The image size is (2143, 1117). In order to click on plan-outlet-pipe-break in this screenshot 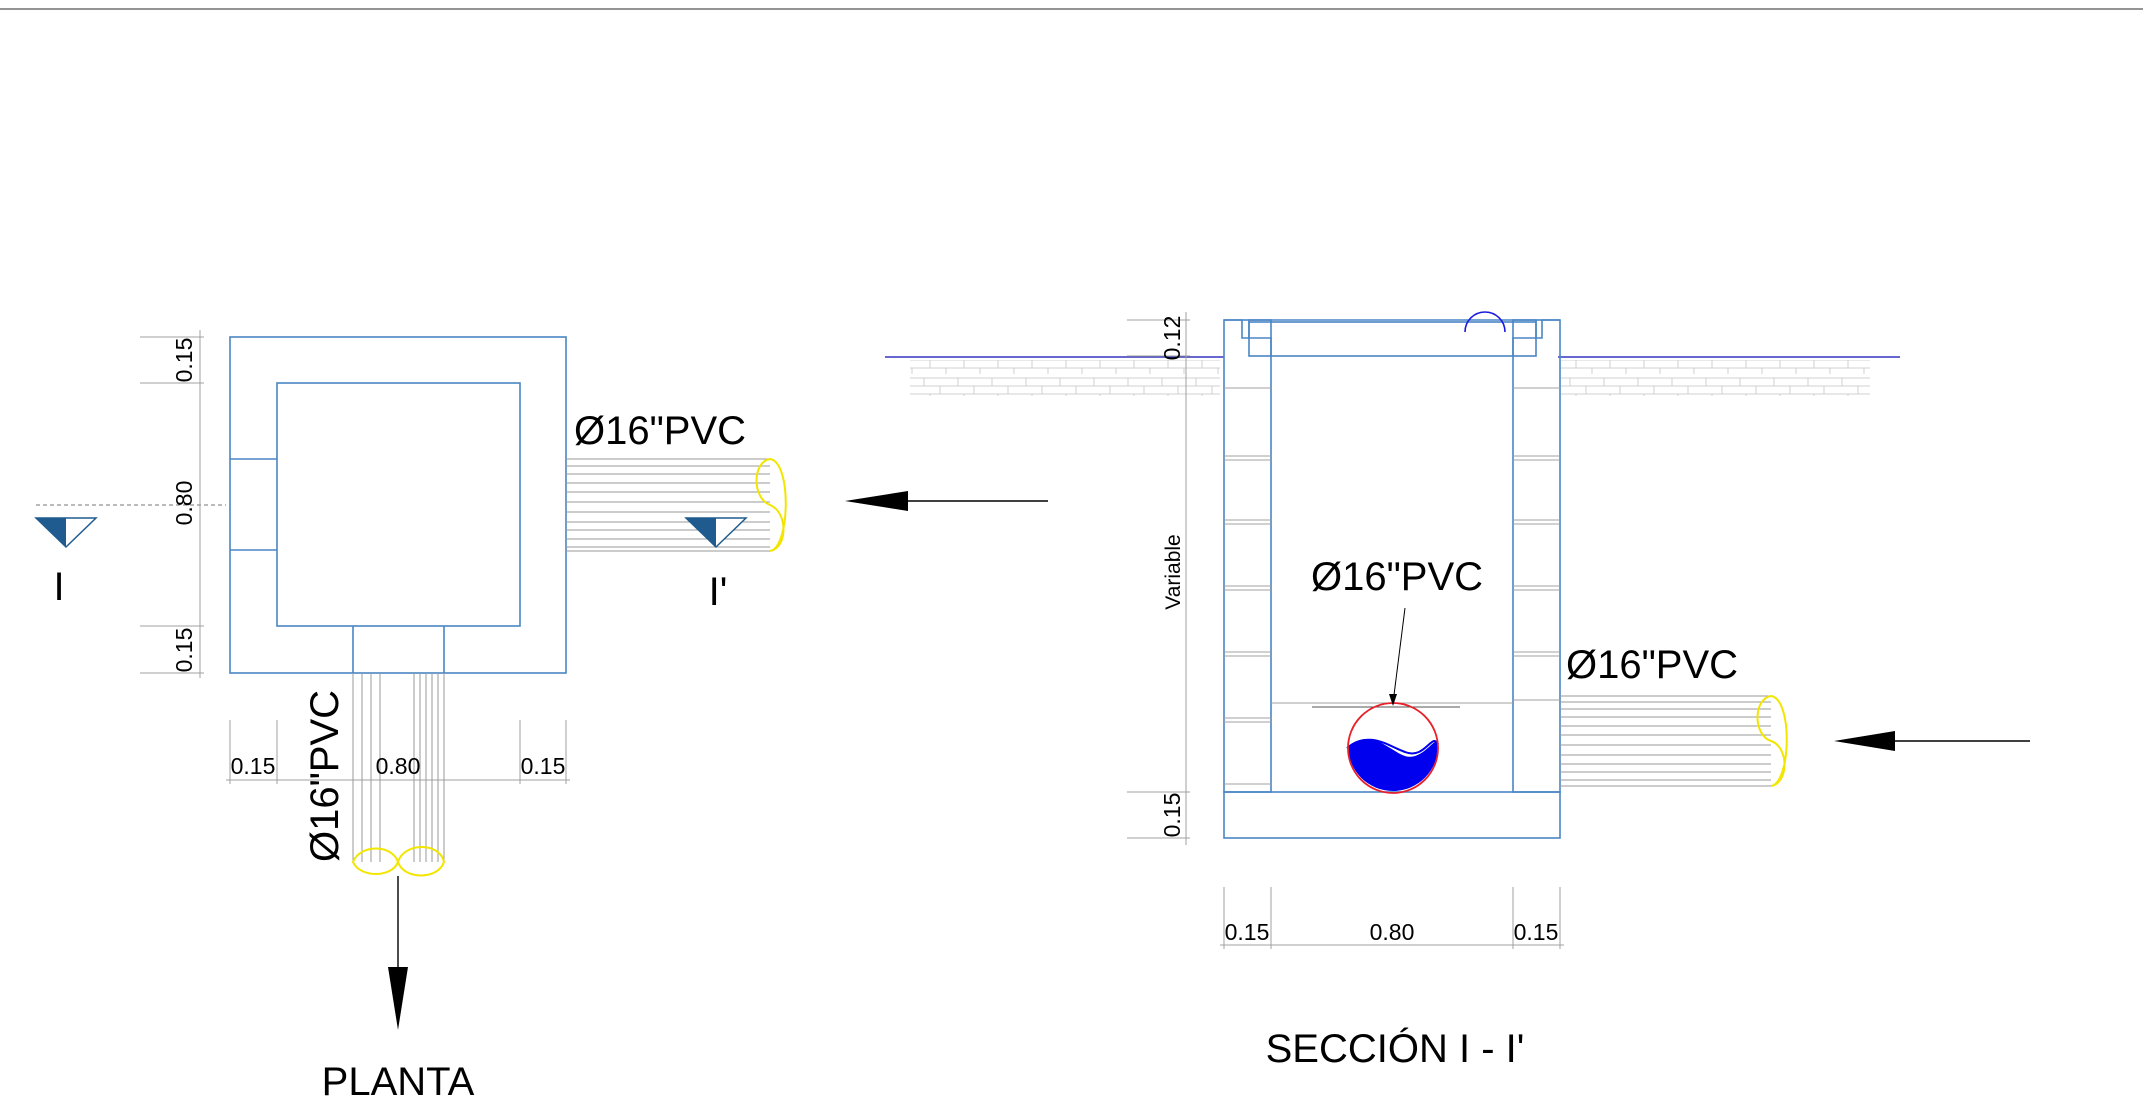, I will do `click(398, 861)`.